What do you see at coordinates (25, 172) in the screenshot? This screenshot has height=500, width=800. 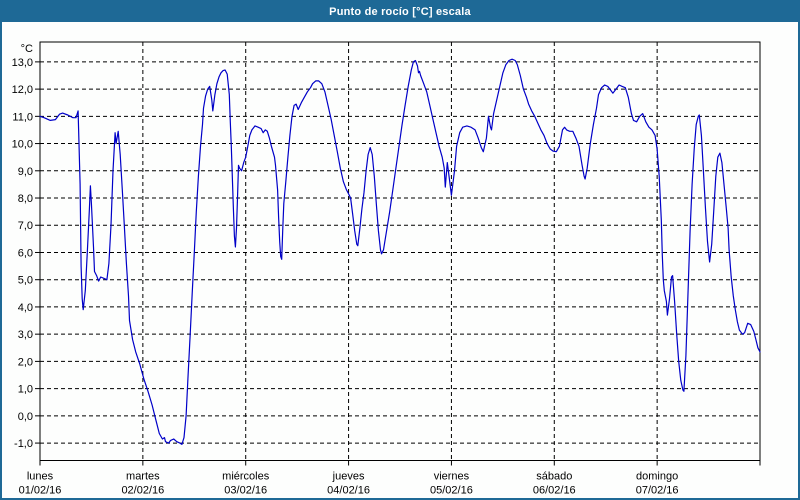 I see `y-tick-label: 9,0` at bounding box center [25, 172].